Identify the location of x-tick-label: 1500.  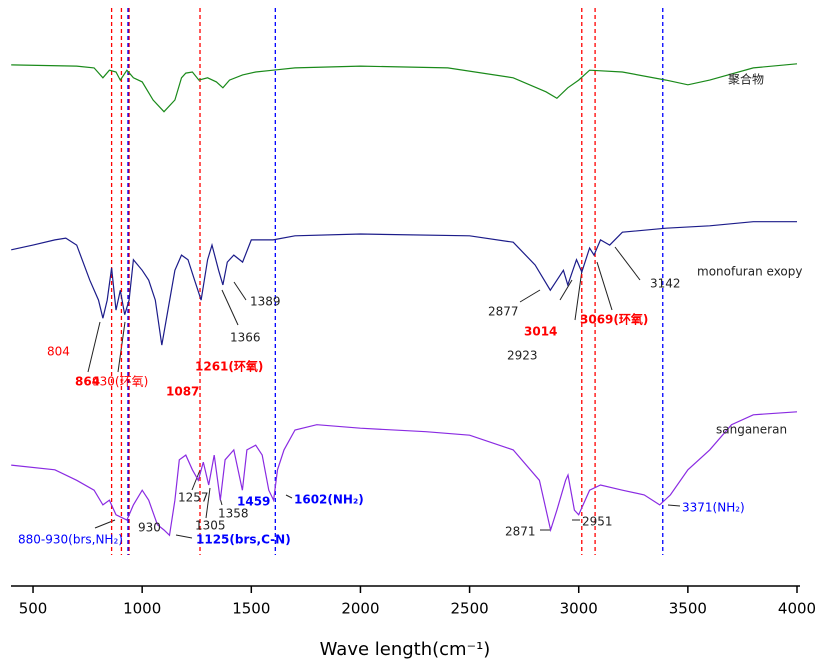
(251, 609).